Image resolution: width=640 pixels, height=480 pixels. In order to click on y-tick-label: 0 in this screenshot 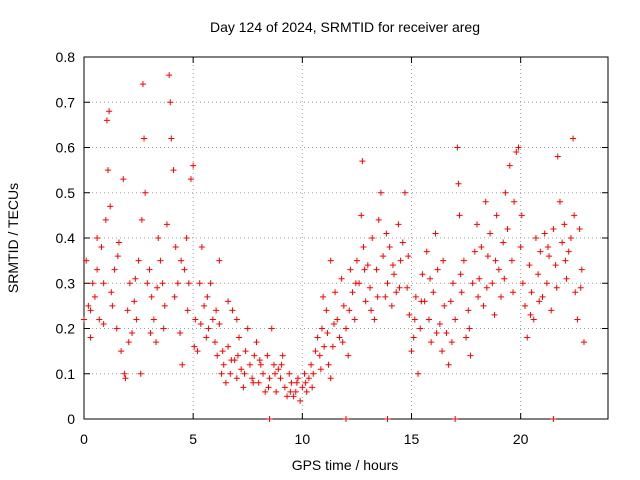, I will do `click(71, 419)`.